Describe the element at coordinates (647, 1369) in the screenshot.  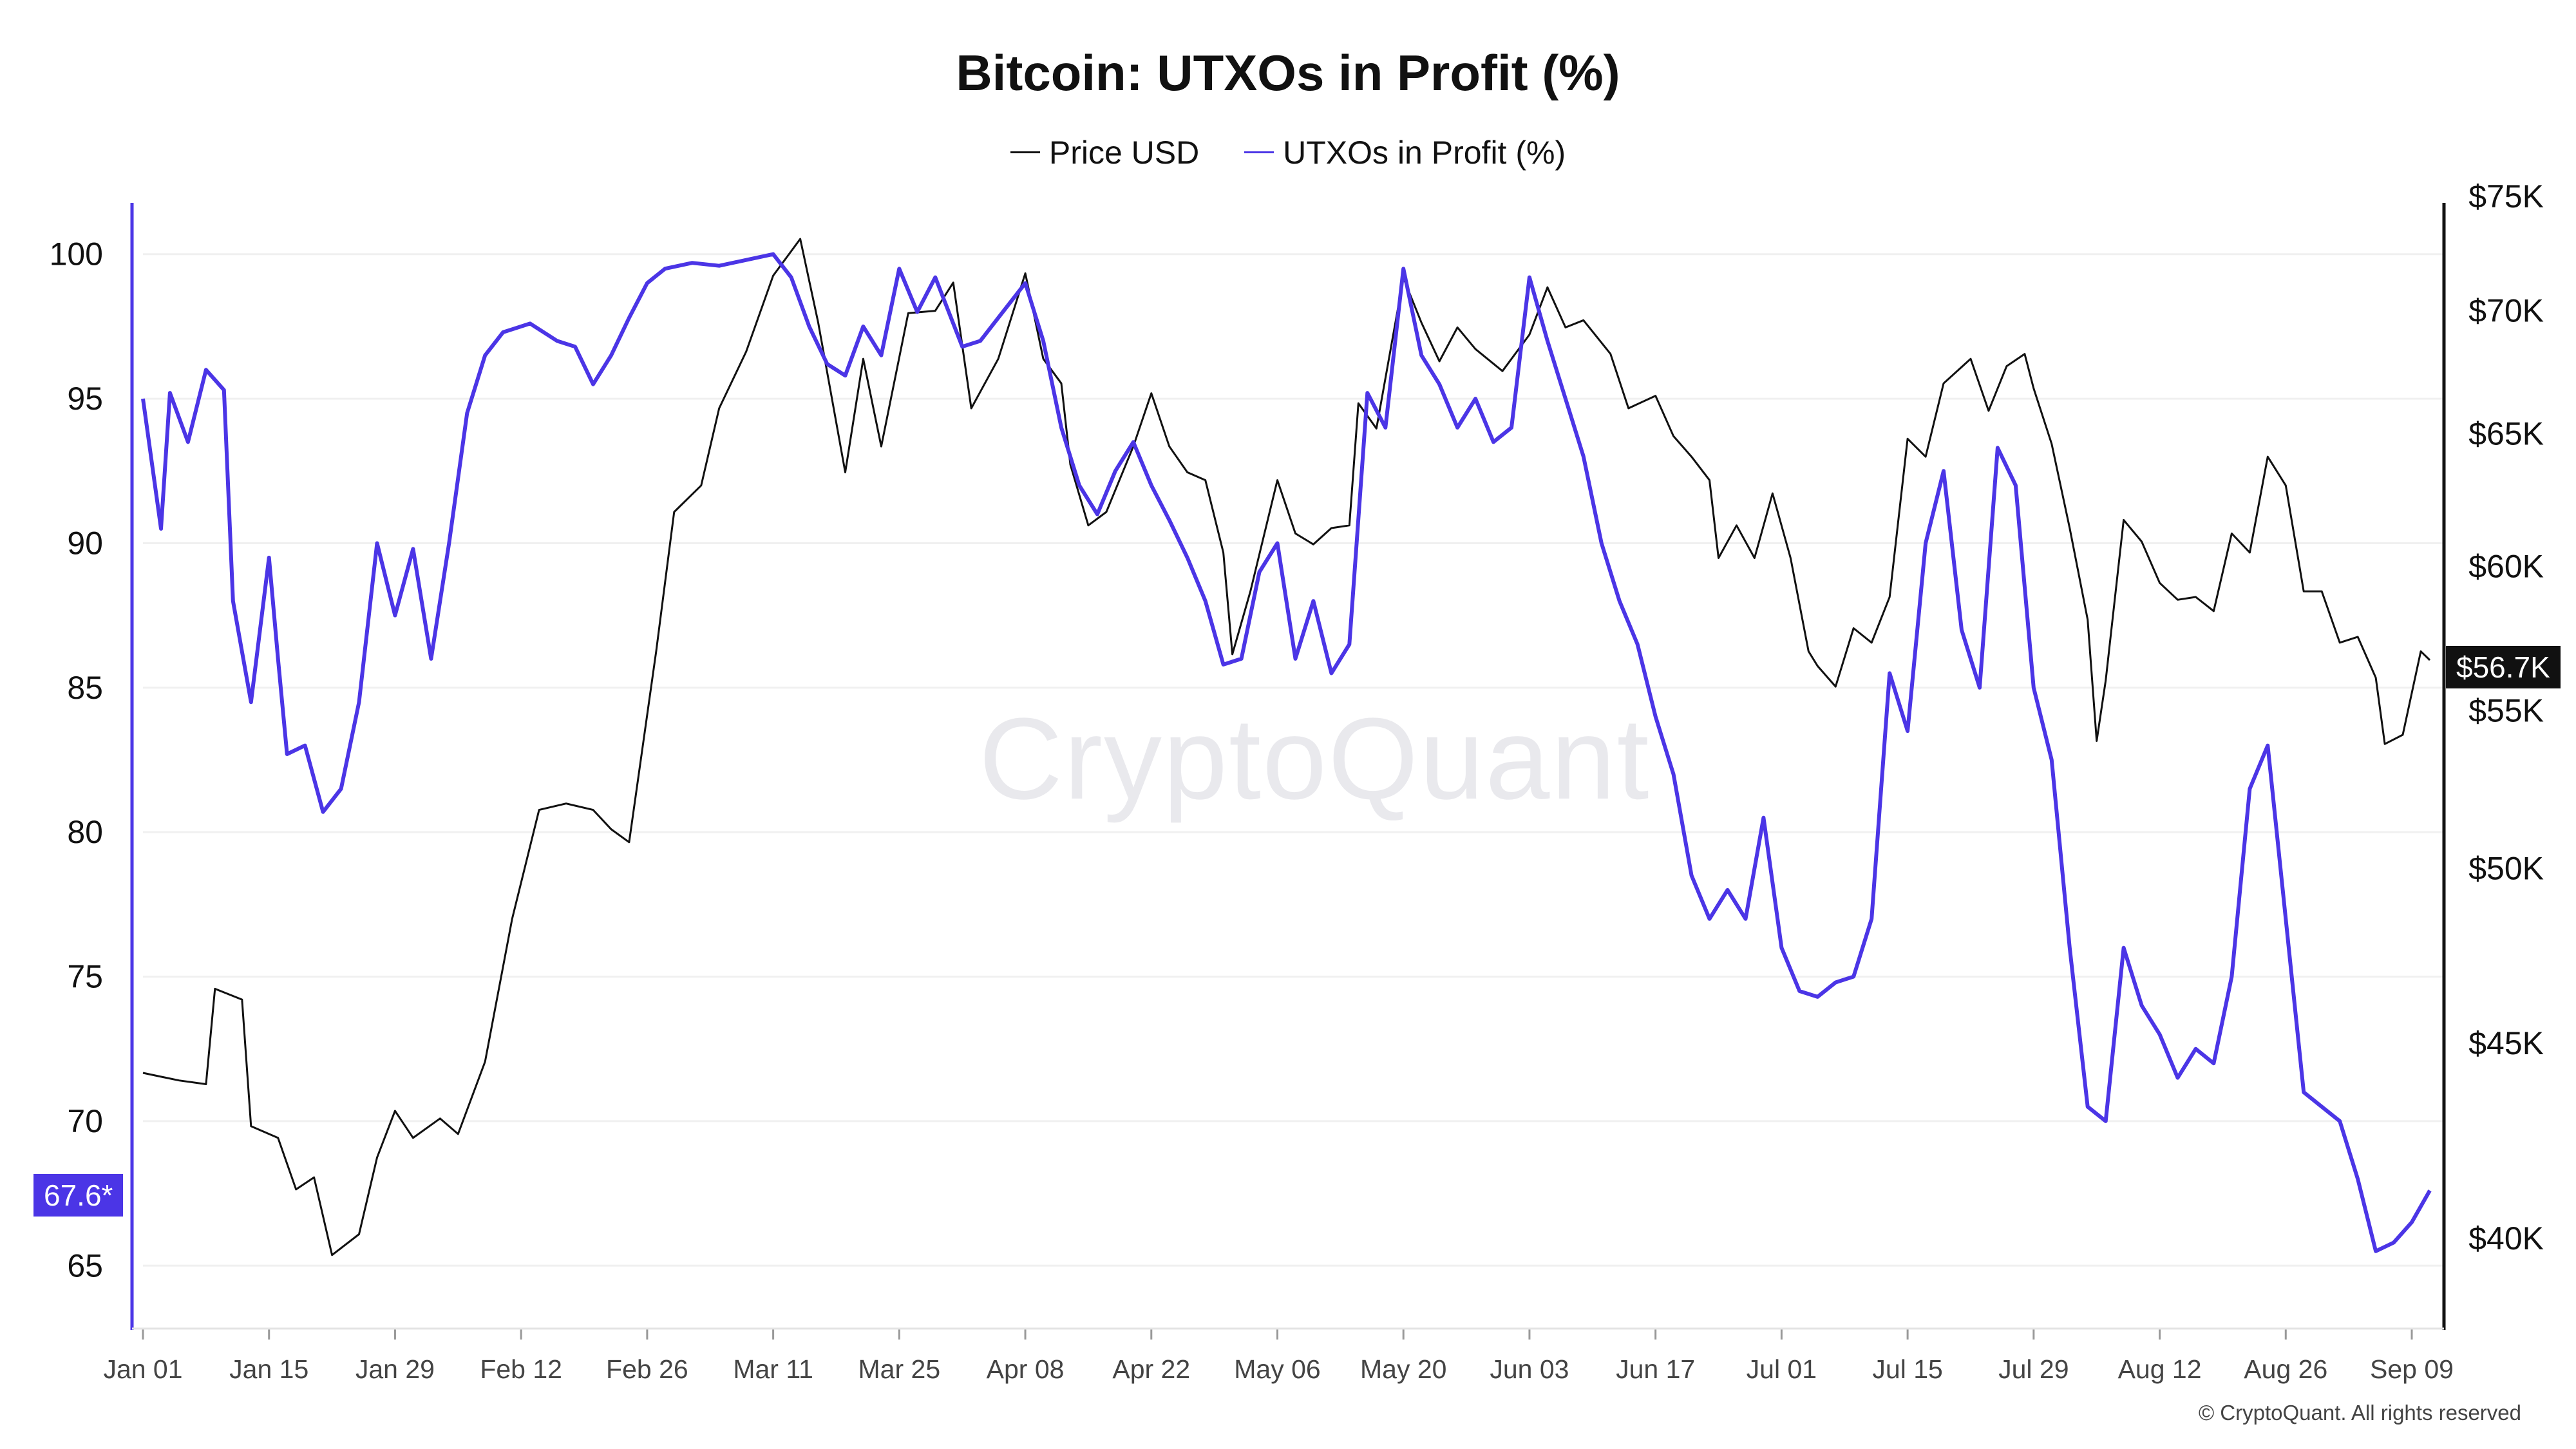
I see `x-tick-label: Feb 26` at that location.